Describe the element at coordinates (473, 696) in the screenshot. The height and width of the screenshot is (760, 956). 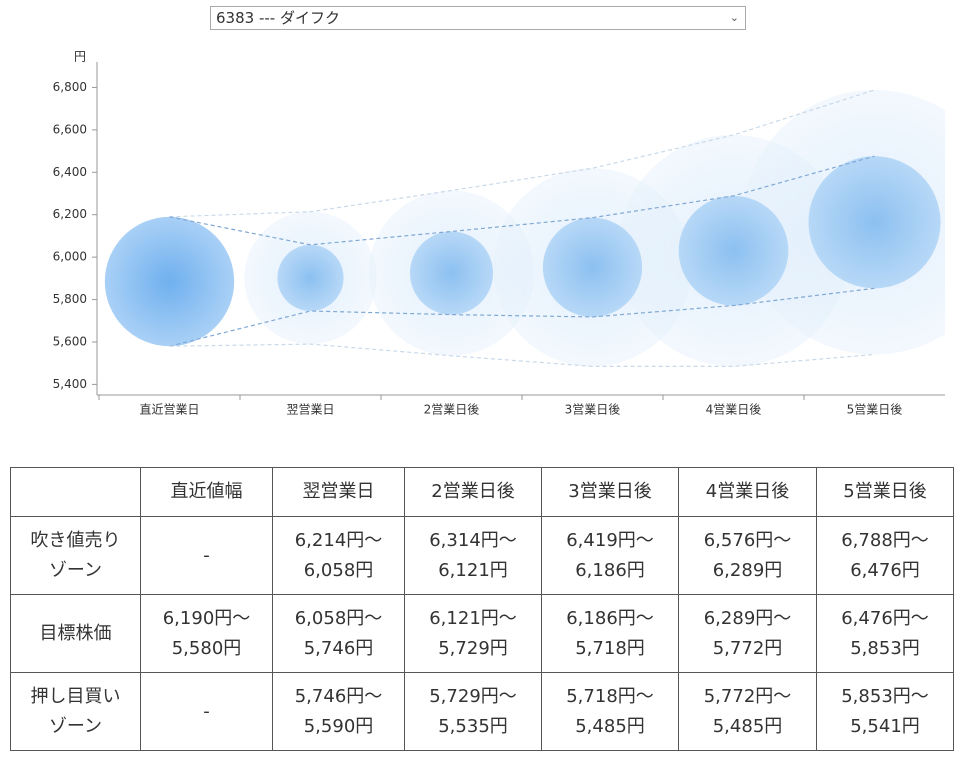
I see `cell-line: 5,729円〜` at that location.